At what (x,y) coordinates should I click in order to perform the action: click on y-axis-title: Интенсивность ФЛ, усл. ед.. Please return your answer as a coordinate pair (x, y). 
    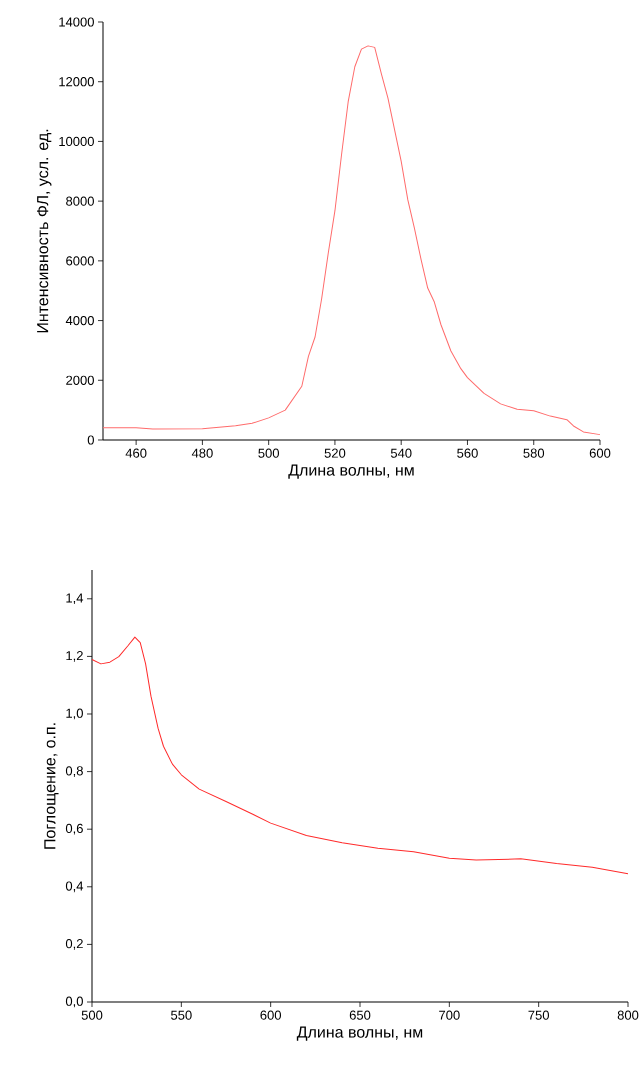
    Looking at the image, I should click on (44, 231).